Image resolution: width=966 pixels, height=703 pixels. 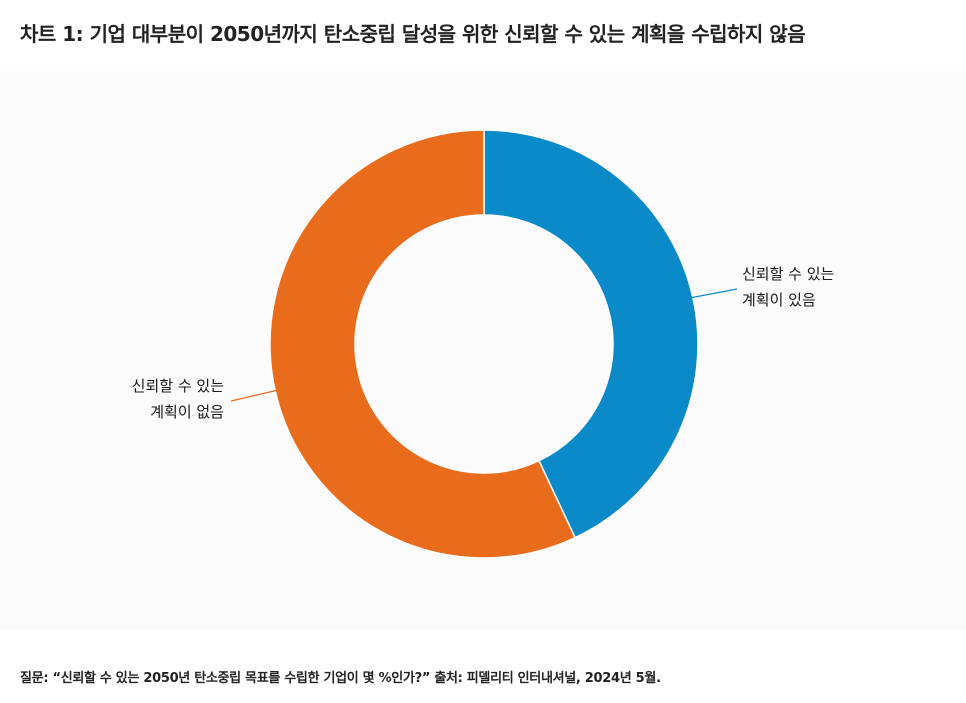 I want to click on slice-label-no-plan-line2: 계획이 없음, so click(x=187, y=412).